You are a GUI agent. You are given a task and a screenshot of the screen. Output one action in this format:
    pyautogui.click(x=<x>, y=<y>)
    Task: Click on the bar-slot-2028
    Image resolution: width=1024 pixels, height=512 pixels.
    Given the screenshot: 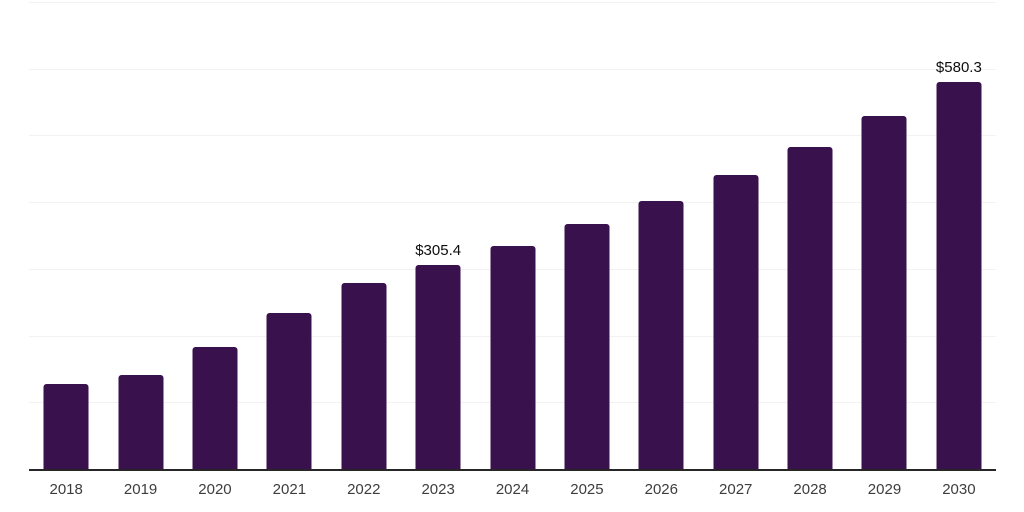 What is the action you would take?
    pyautogui.click(x=810, y=235)
    